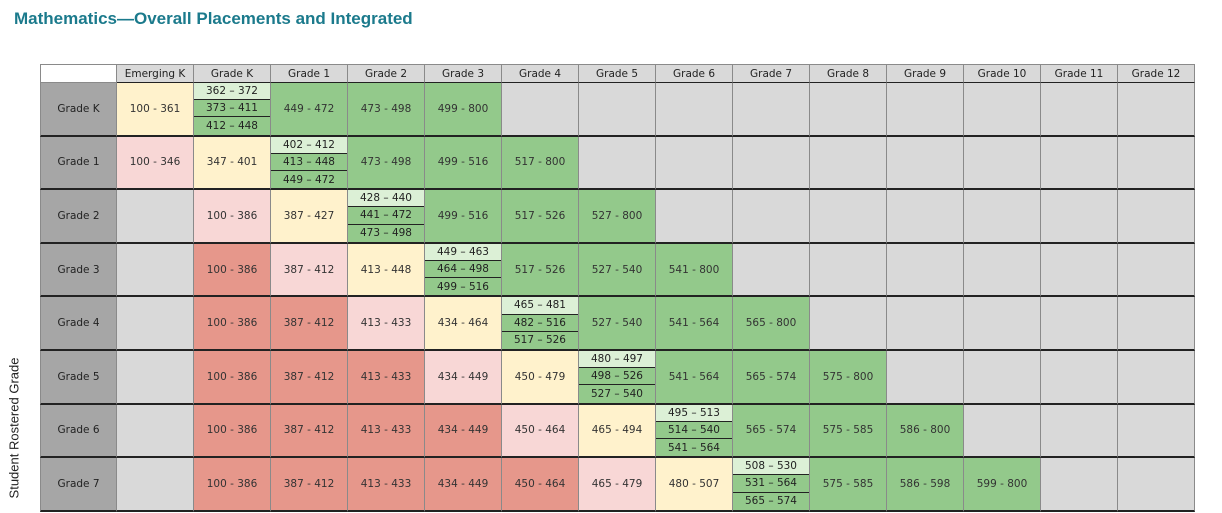  What do you see at coordinates (155, 73) in the screenshot?
I see `column-header: Emerging K` at bounding box center [155, 73].